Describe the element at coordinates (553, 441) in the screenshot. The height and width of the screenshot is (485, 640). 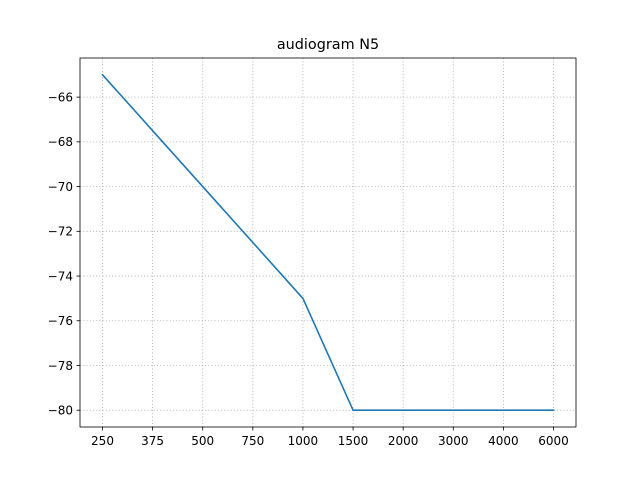
I see `x-tick-label: 6000` at that location.